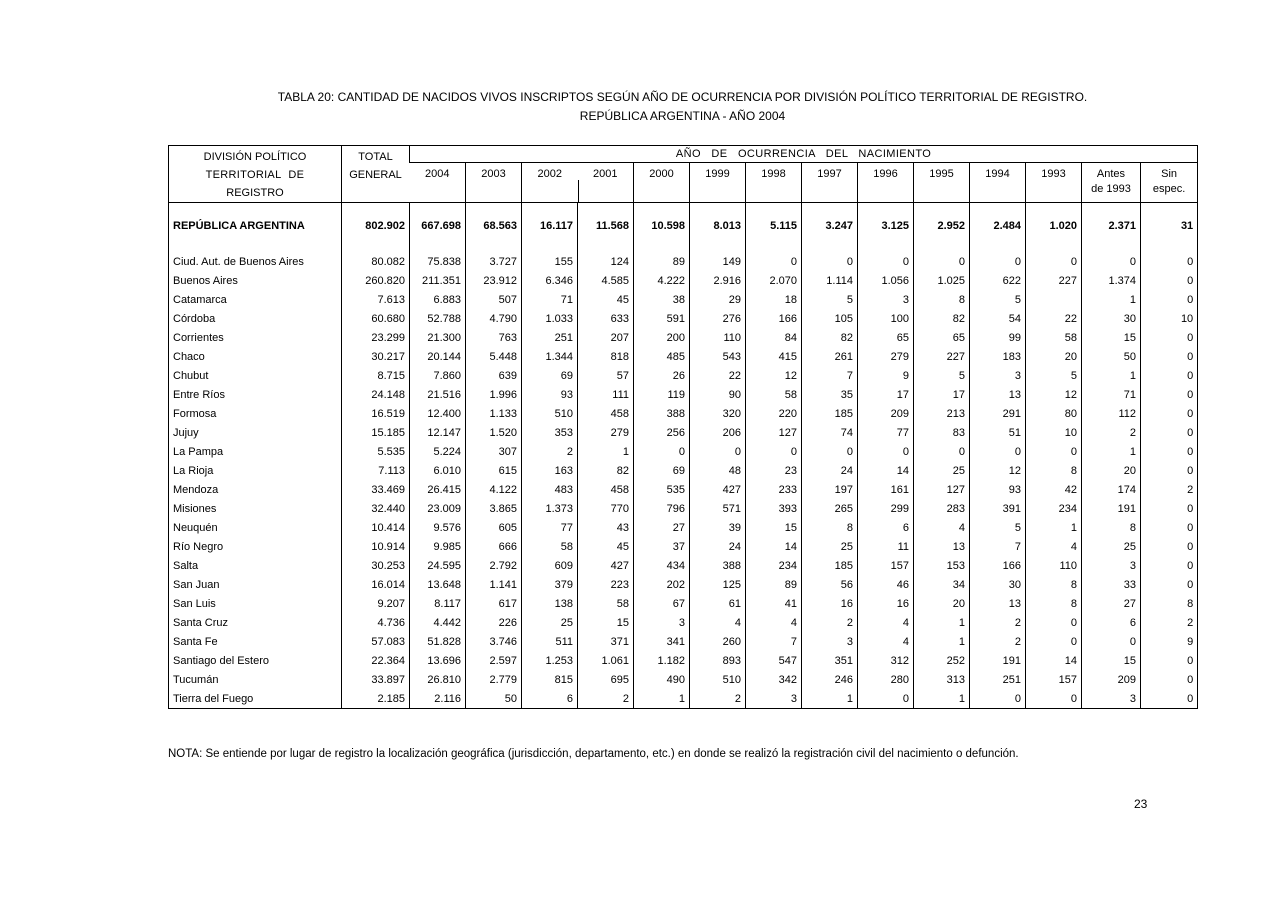 Image resolution: width=1280 pixels, height=905 pixels. I want to click on total-general-value: 4.736, so click(375, 623).